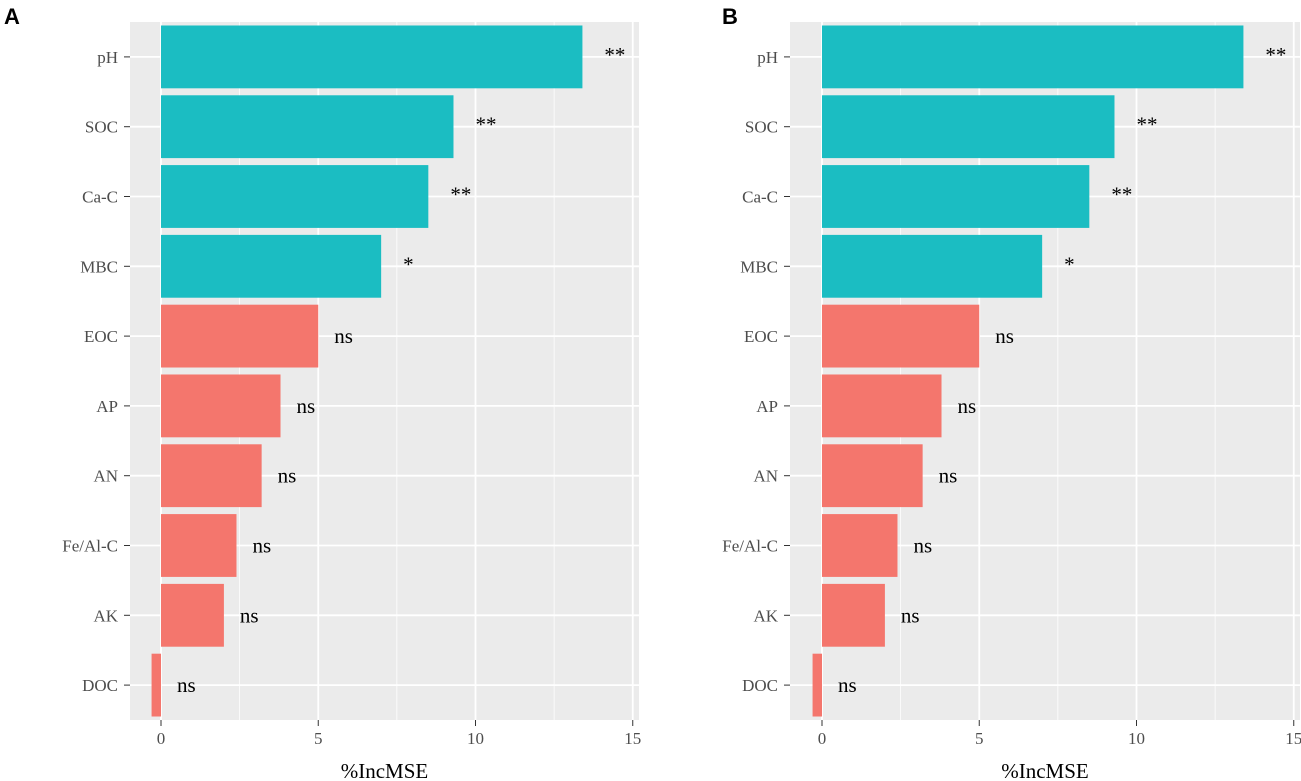 Image resolution: width=1301 pixels, height=781 pixels. What do you see at coordinates (730, 16) in the screenshot?
I see `panel-letter: B` at bounding box center [730, 16].